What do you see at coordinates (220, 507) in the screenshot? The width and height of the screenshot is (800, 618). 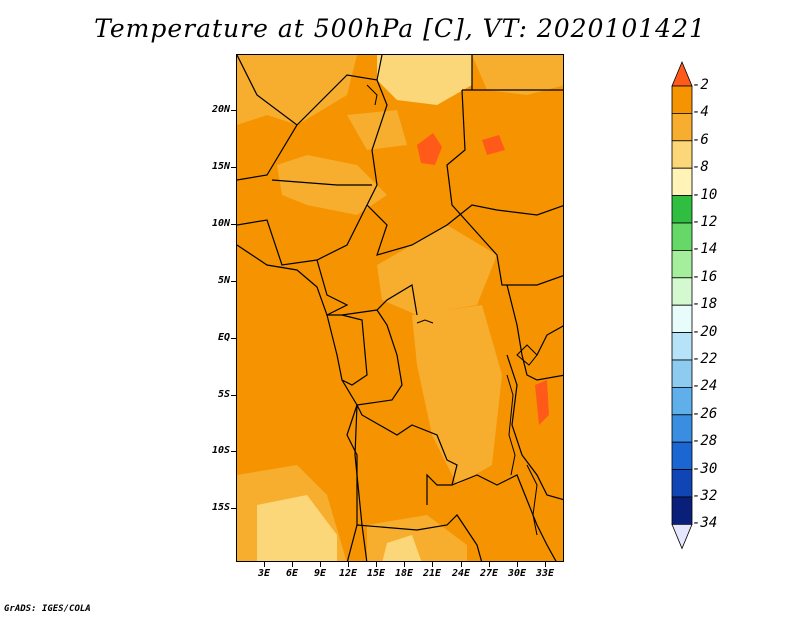 I see `lat-label: 15S` at bounding box center [220, 507].